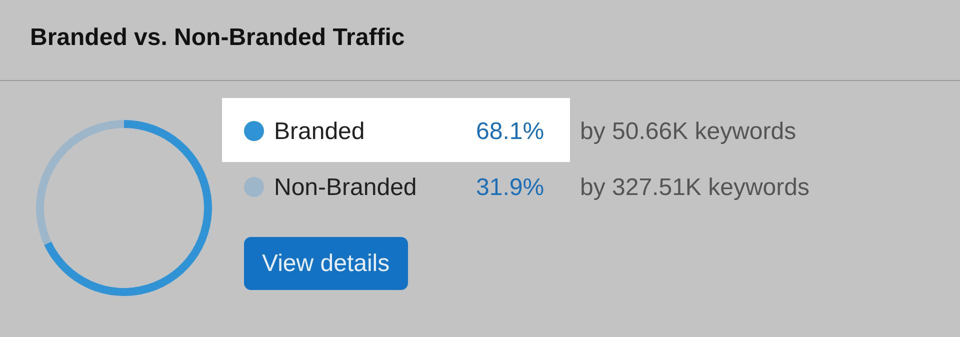 This screenshot has width=960, height=337. I want to click on legend-label: Branded, so click(319, 132).